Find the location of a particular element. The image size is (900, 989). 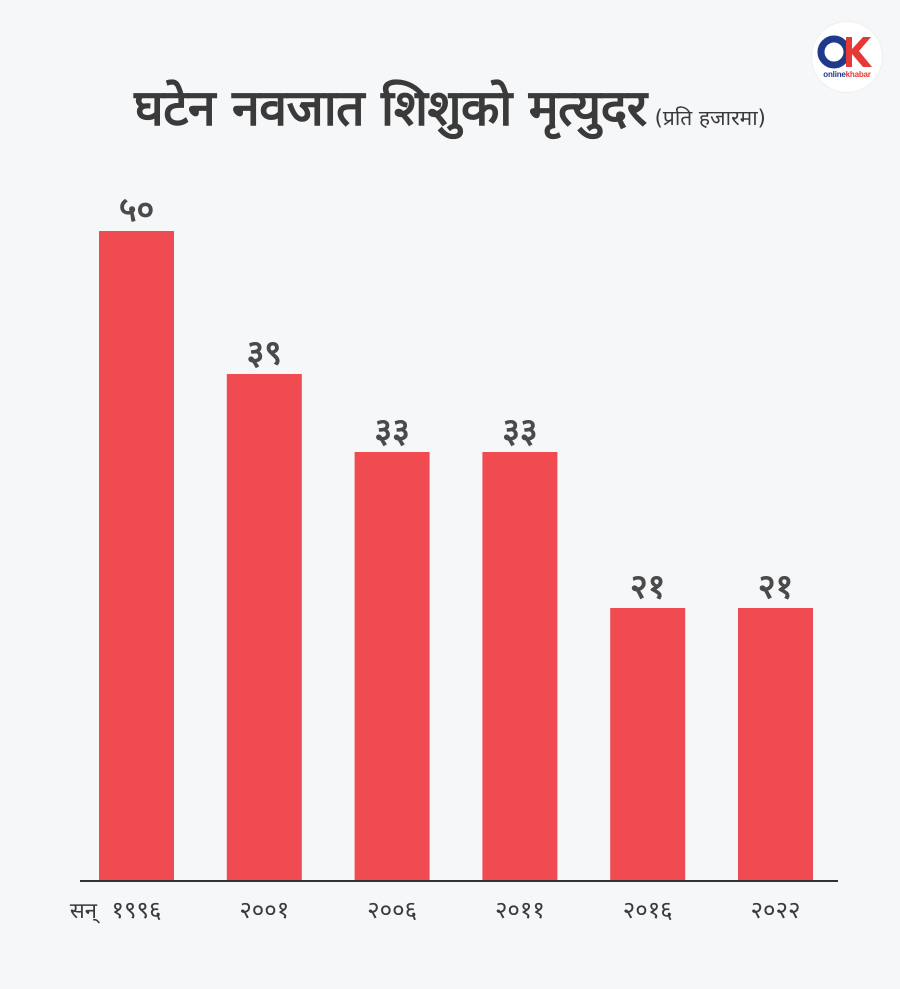

value-label-3: ३३ is located at coordinates (519, 431).